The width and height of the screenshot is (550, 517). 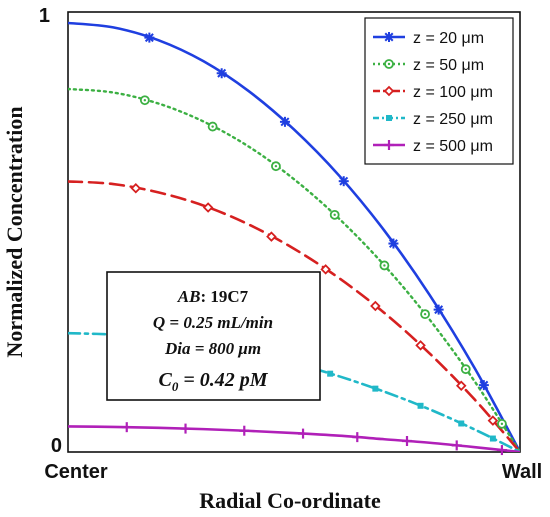 What do you see at coordinates (165, 380) in the screenshot?
I see `annotation-c-label: C` at bounding box center [165, 380].